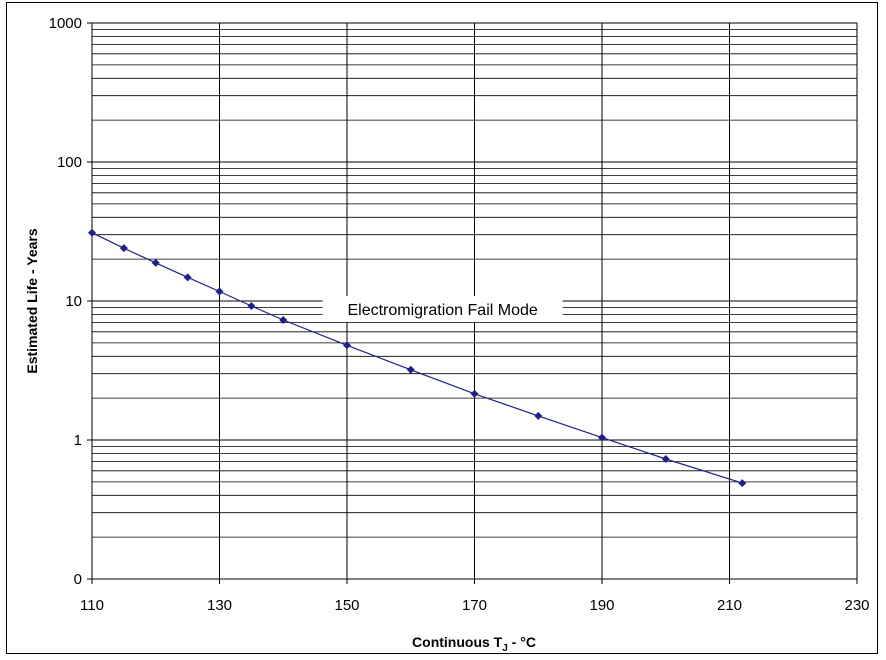 The height and width of the screenshot is (660, 886). What do you see at coordinates (65, 23) in the screenshot?
I see `y-tick-label: 1000` at bounding box center [65, 23].